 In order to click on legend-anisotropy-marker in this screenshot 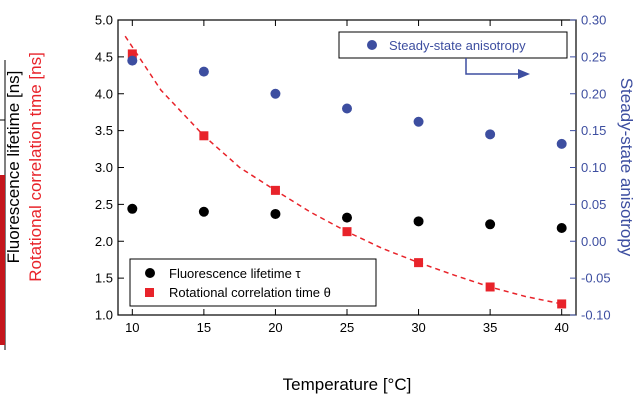, I will do `click(372, 45)`.